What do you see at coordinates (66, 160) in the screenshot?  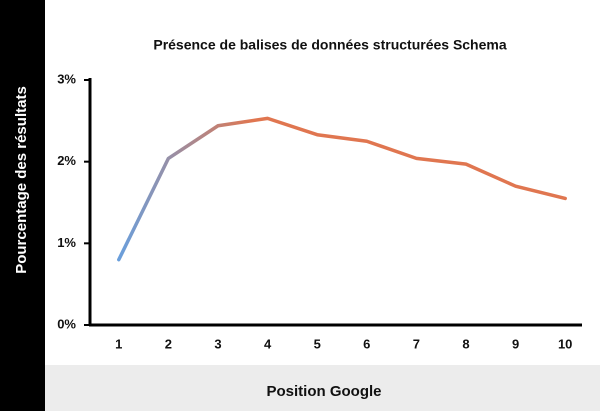 I see `y-tick-label: 2%` at bounding box center [66, 160].